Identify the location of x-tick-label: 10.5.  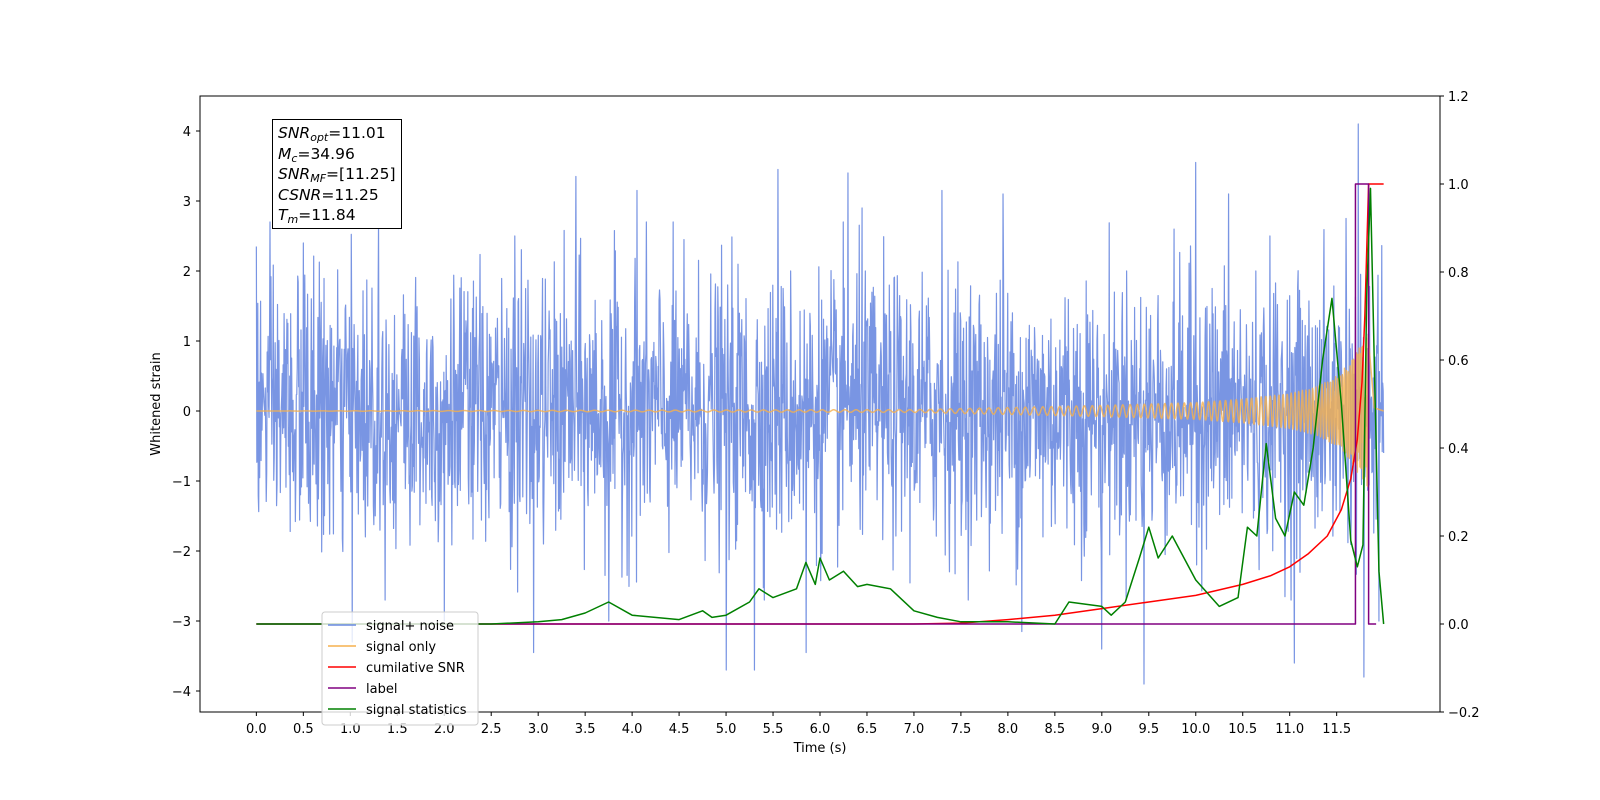
(1242, 729).